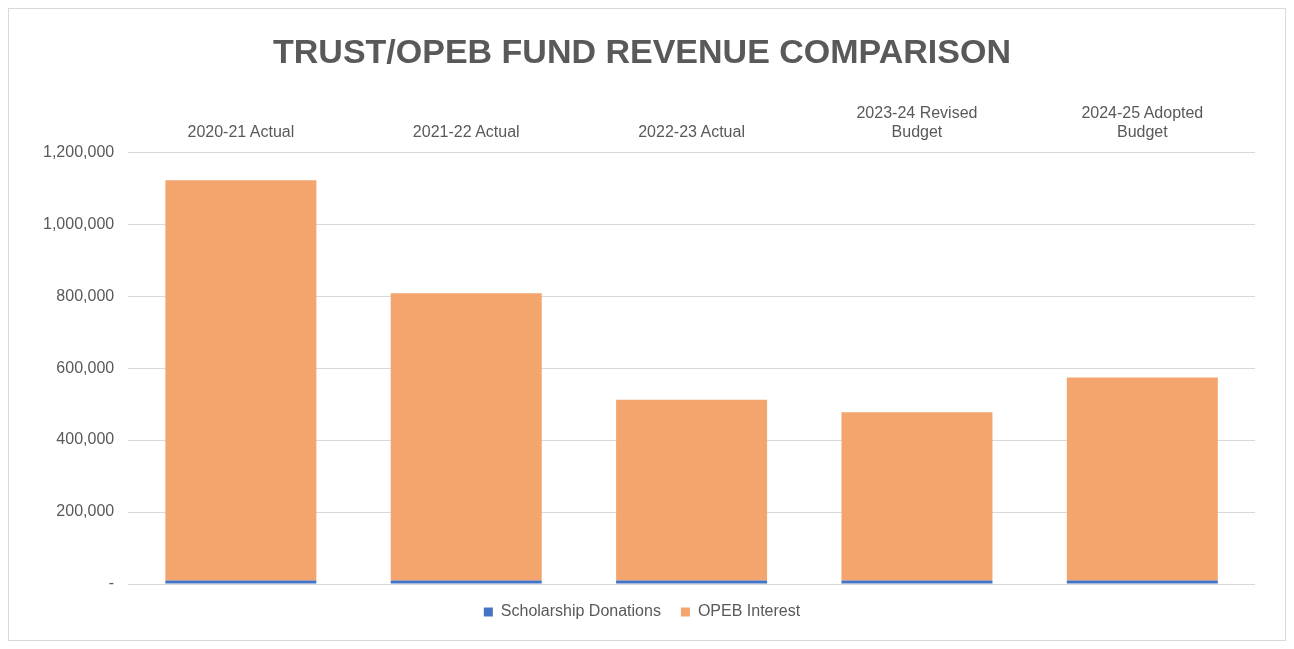  What do you see at coordinates (580, 611) in the screenshot?
I see `legend-label: Scholarship Donations` at bounding box center [580, 611].